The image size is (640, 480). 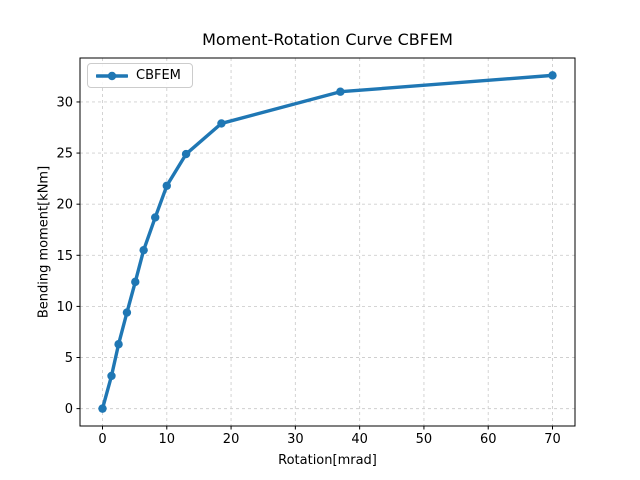 What do you see at coordinates (359, 439) in the screenshot?
I see `x-tick-label: 40` at bounding box center [359, 439].